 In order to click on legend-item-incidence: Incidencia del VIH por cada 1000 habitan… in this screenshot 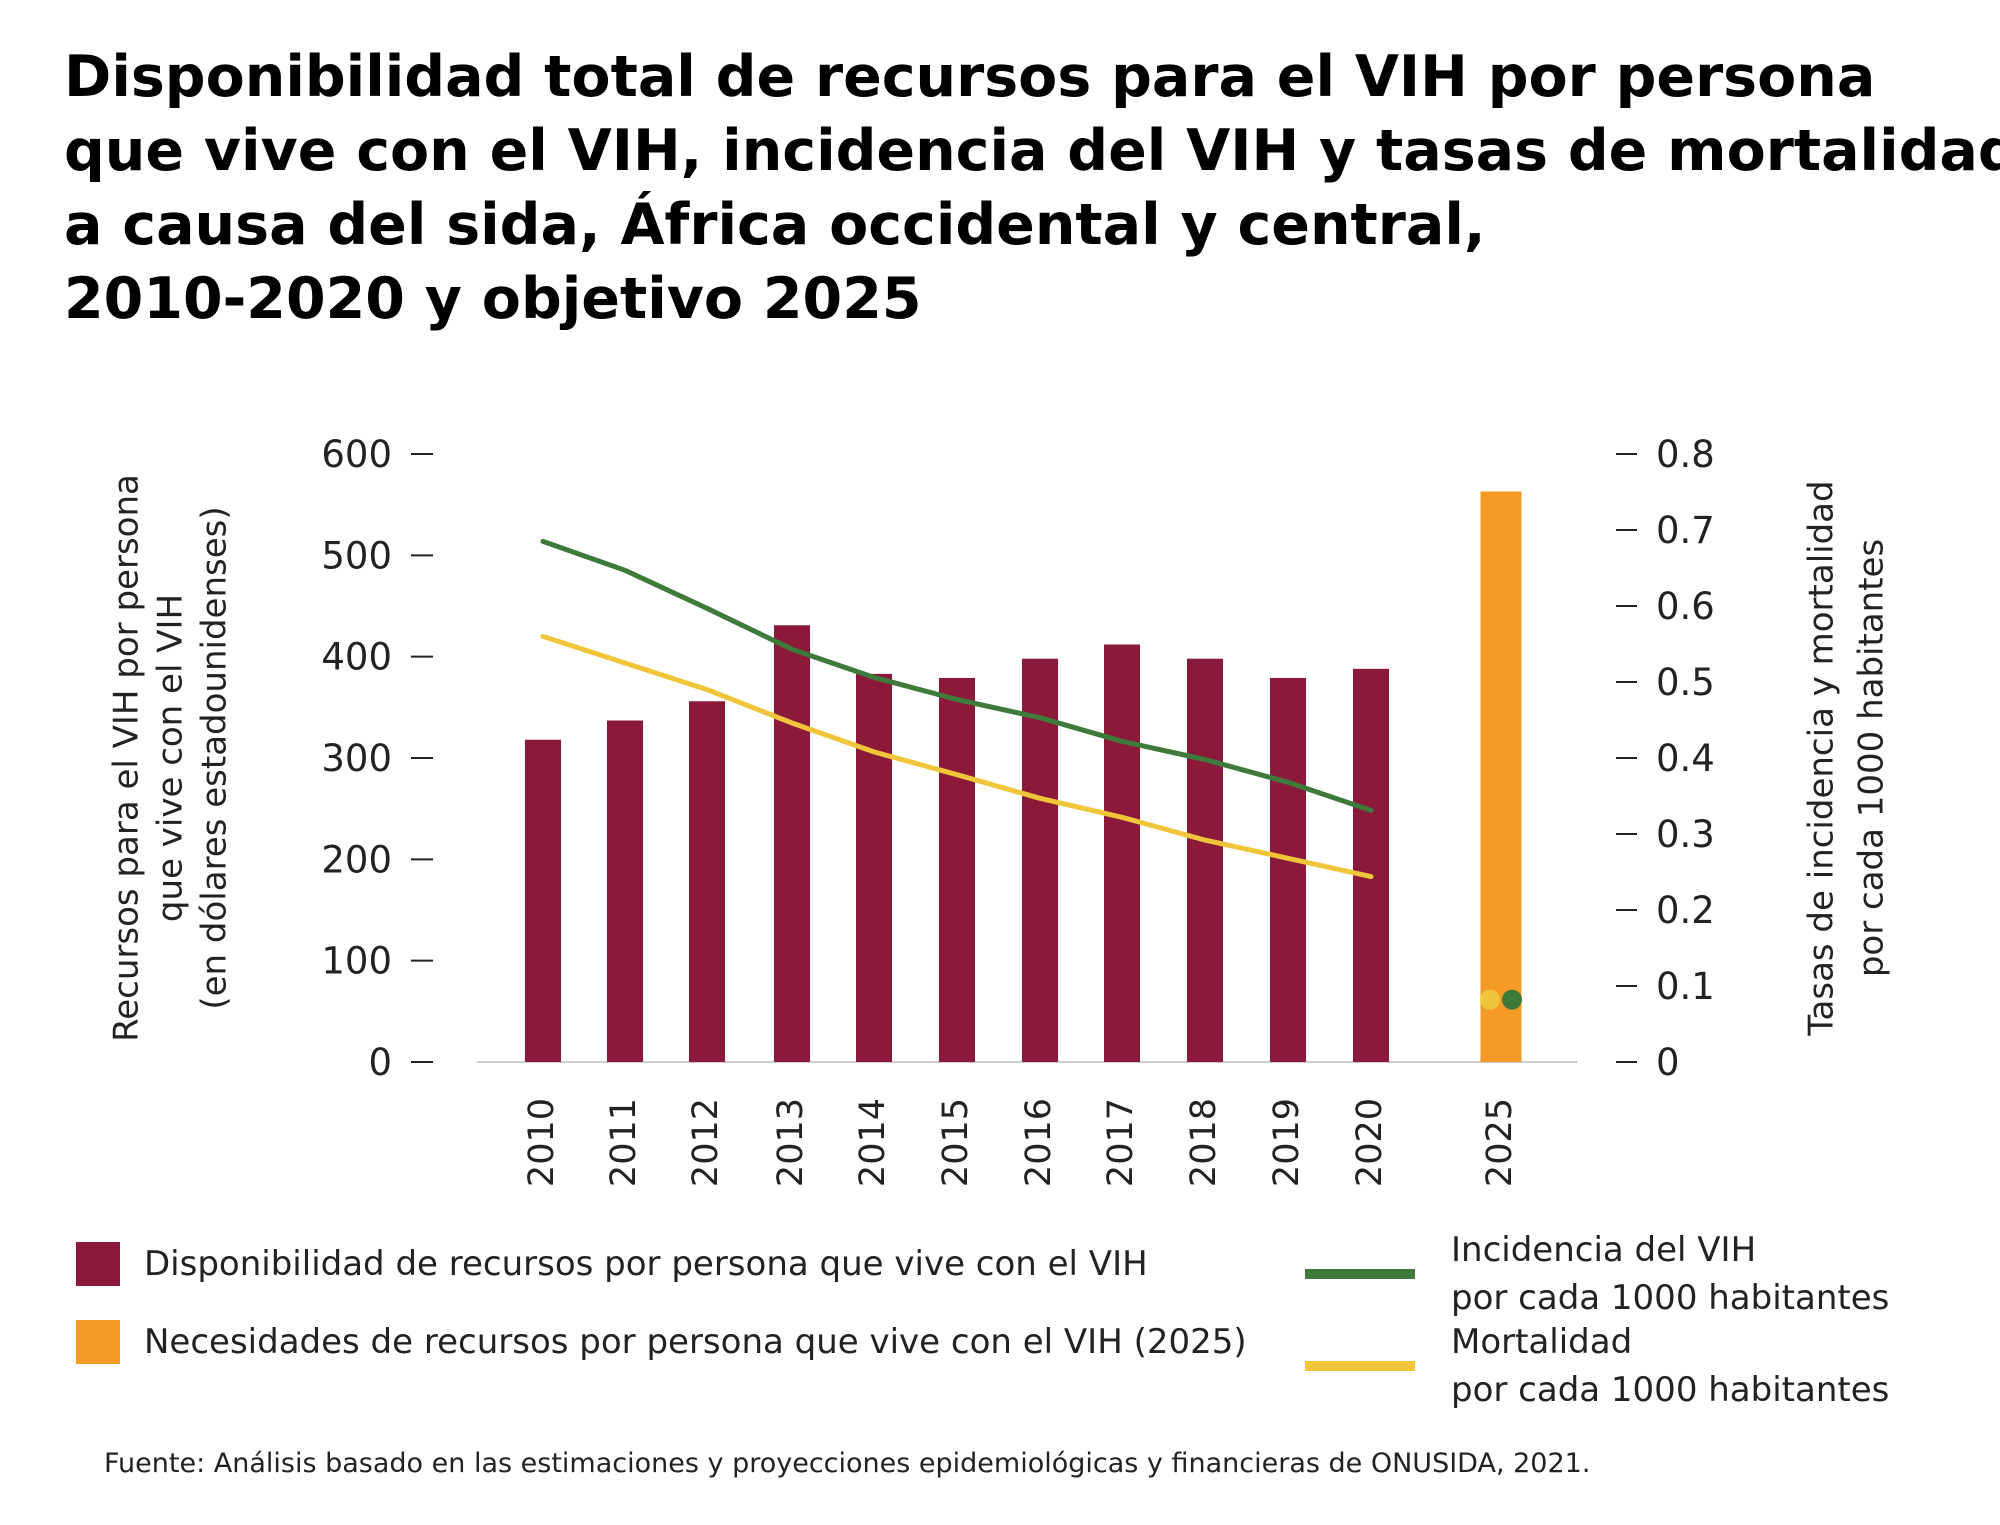, I will do `click(1597, 1274)`.